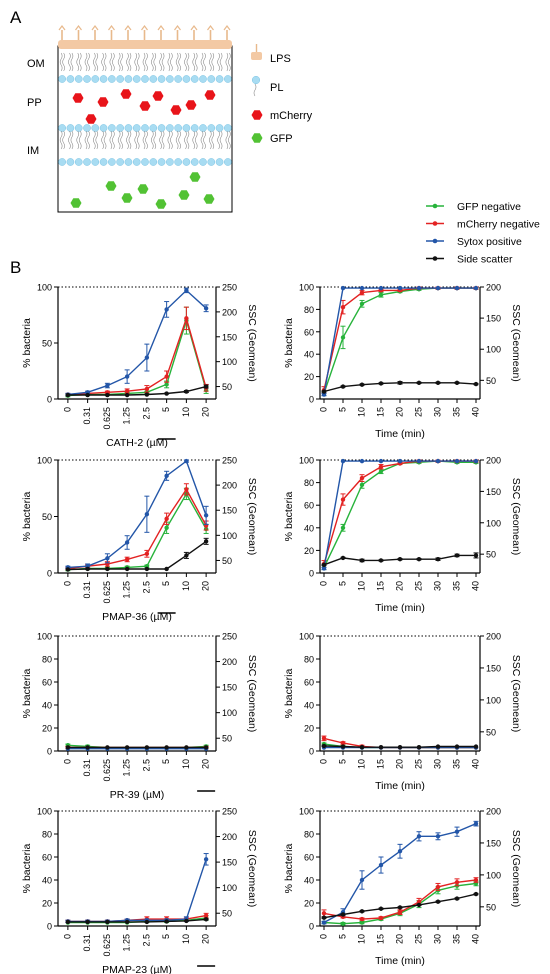 The height and width of the screenshot is (974, 550). Describe the element at coordinates (170, 119) in the screenshot. I see `membrane-schematic: OM PP IM LPS PL mCherry GFP` at that location.